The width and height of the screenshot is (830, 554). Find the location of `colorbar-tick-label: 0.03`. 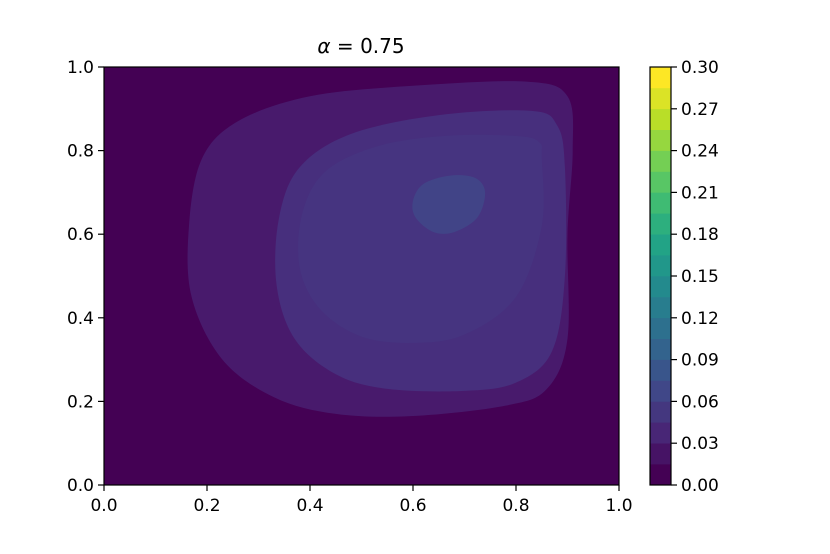

colorbar-tick-label: 0.03 is located at coordinates (700, 444).